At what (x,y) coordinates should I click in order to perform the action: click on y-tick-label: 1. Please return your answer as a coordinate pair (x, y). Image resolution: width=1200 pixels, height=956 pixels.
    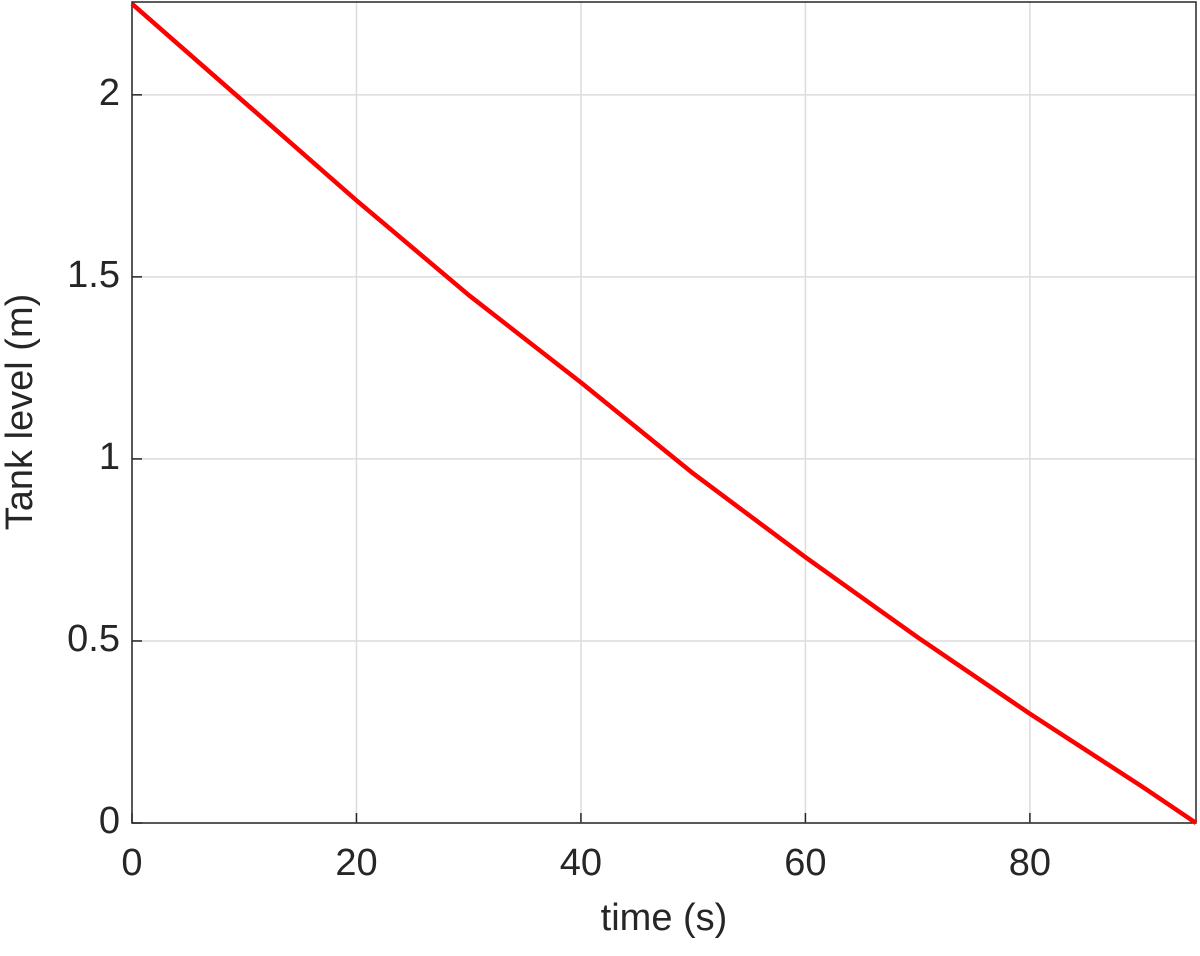
    Looking at the image, I should click on (109, 457).